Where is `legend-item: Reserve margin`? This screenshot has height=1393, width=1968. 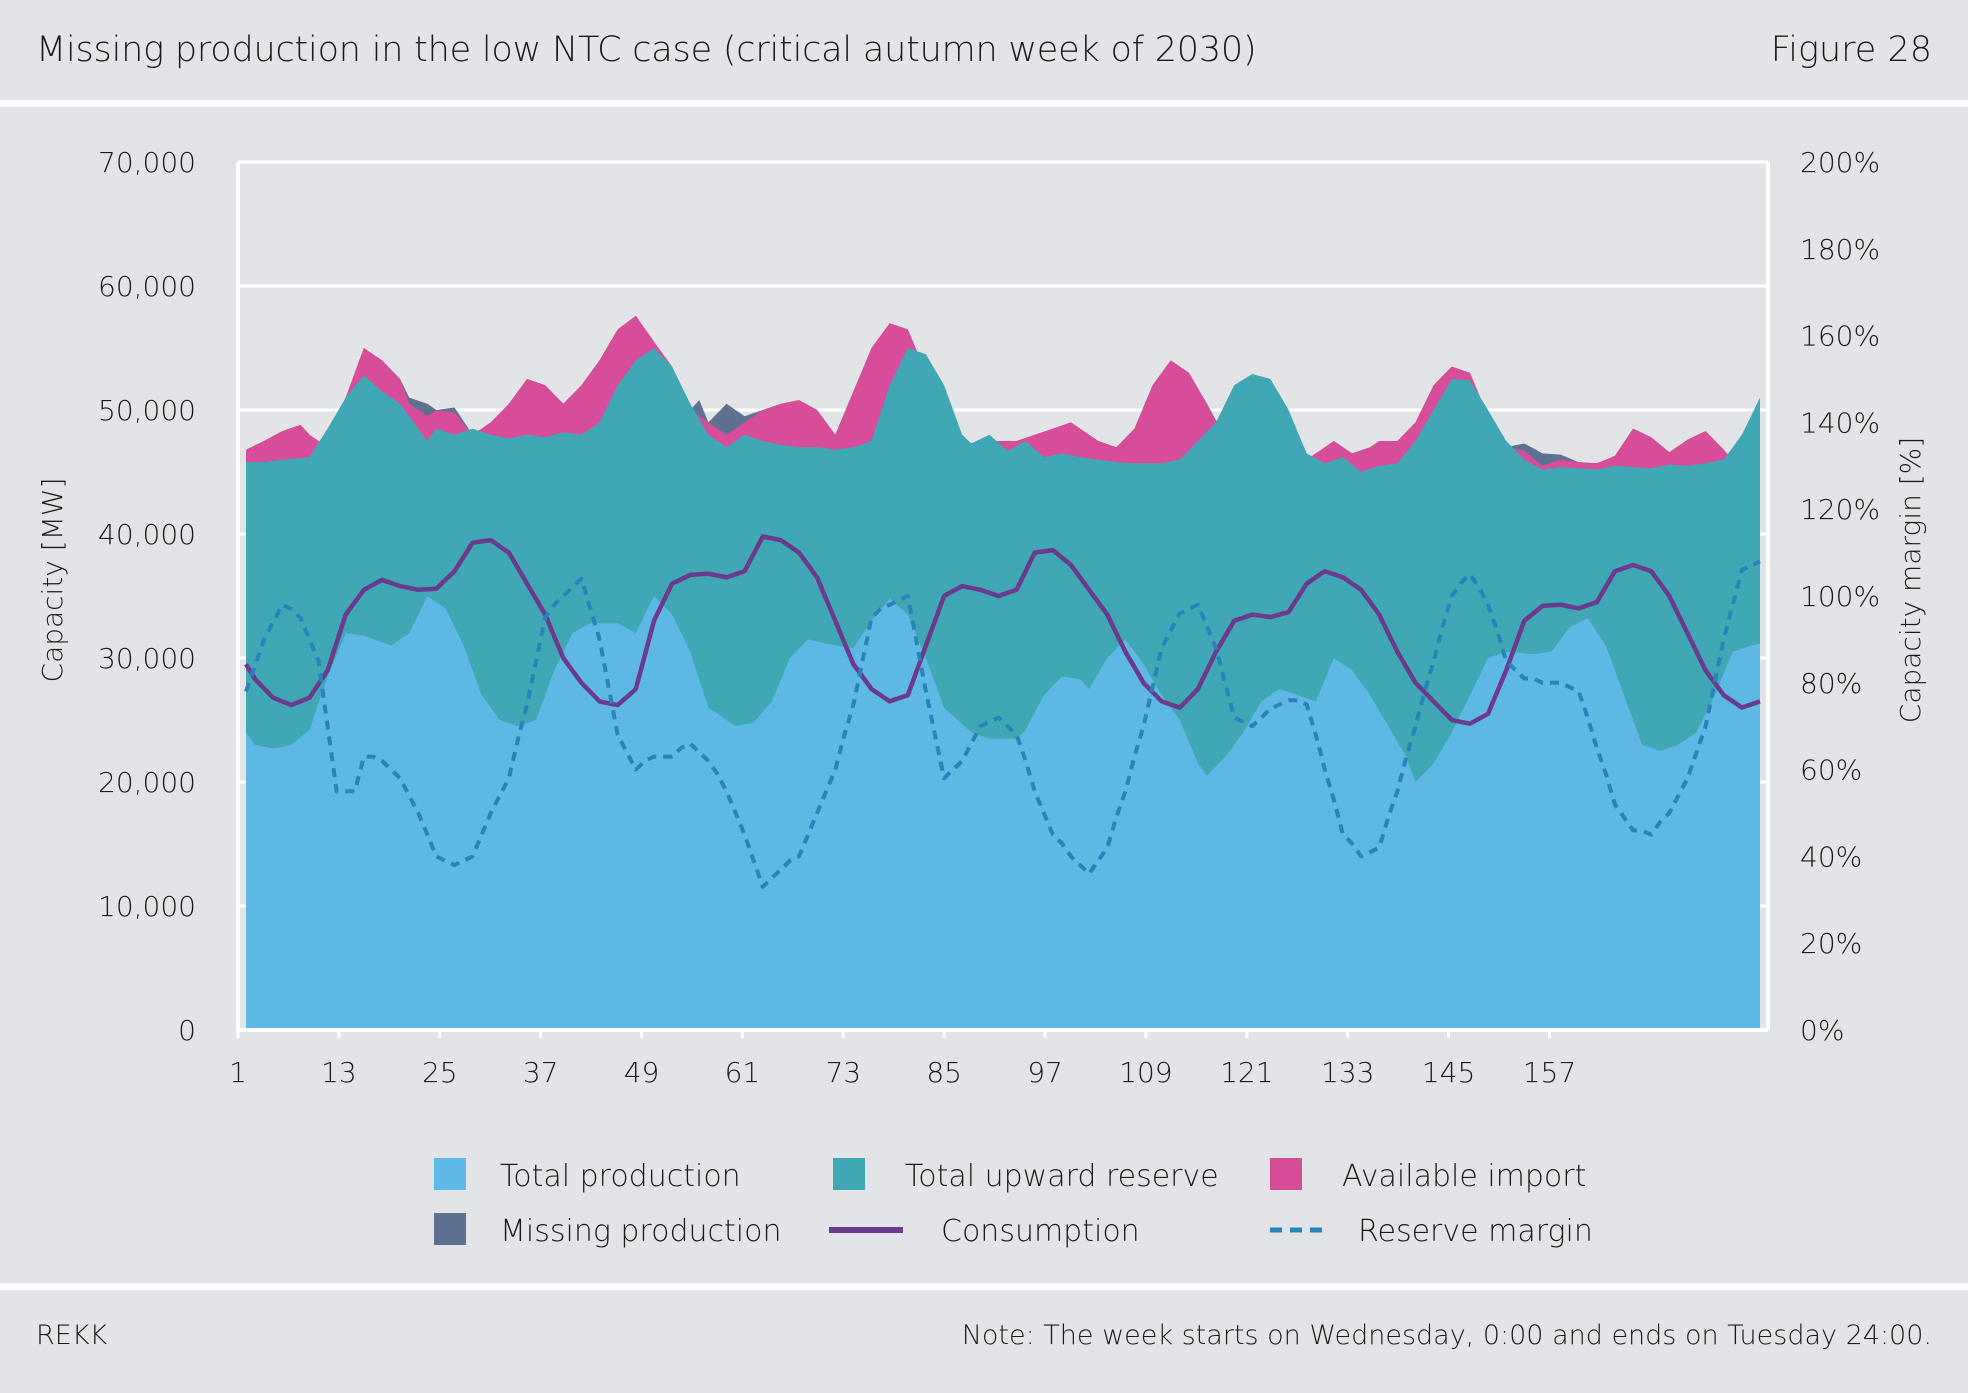 legend-item: Reserve margin is located at coordinates (1431, 1231).